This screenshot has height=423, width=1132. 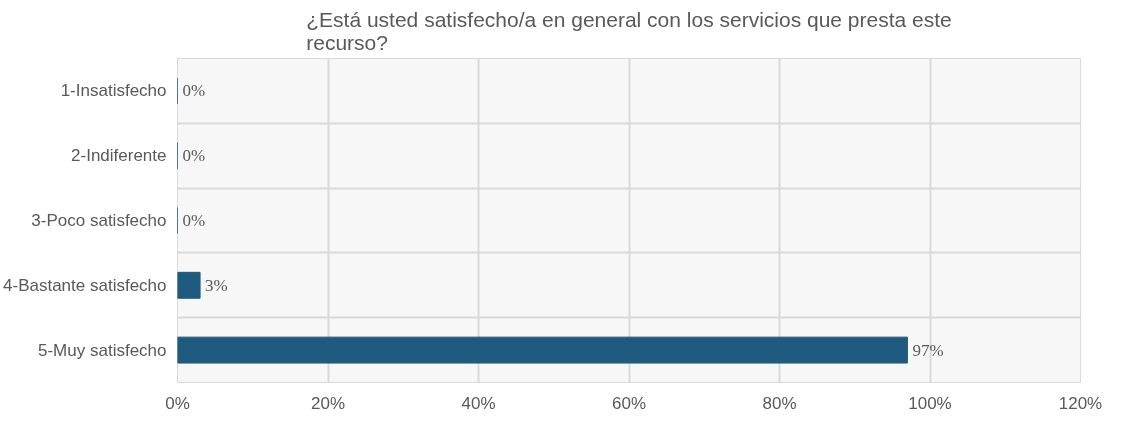 I want to click on chart-title: ¿Está usted satisfecho/a en general con los servicios que presta este recurso?, so click(x=629, y=30).